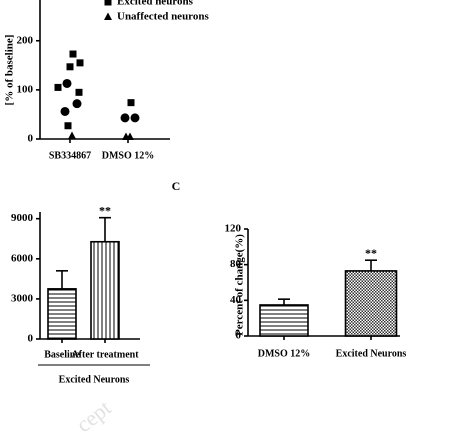  Describe the element at coordinates (25, 40) in the screenshot. I see `y-tick-label: 200` at that location.